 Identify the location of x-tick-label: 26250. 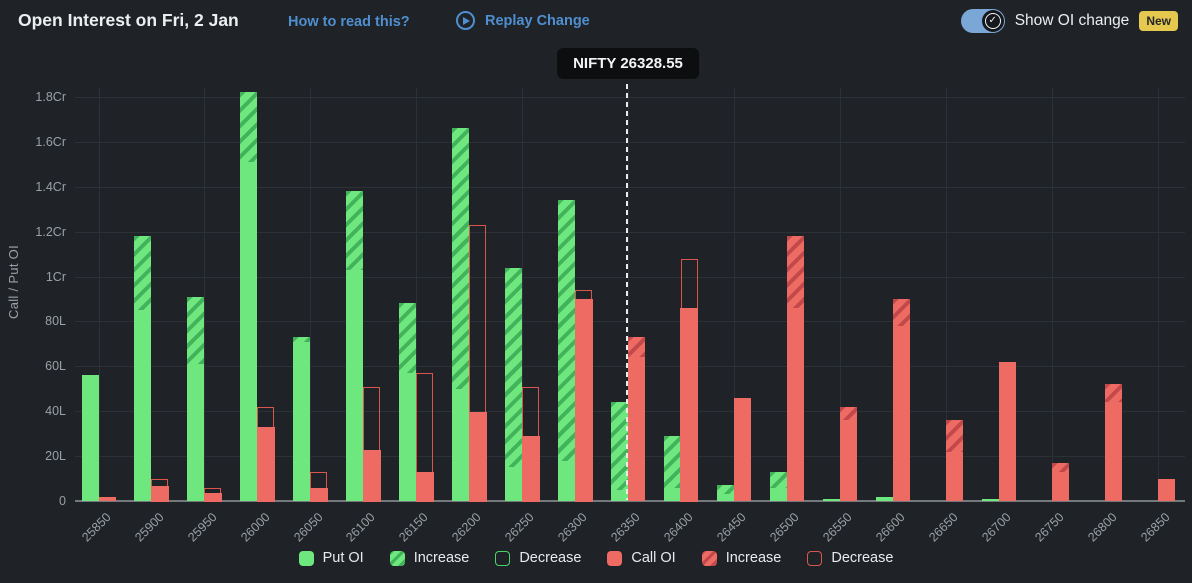
(520, 527).